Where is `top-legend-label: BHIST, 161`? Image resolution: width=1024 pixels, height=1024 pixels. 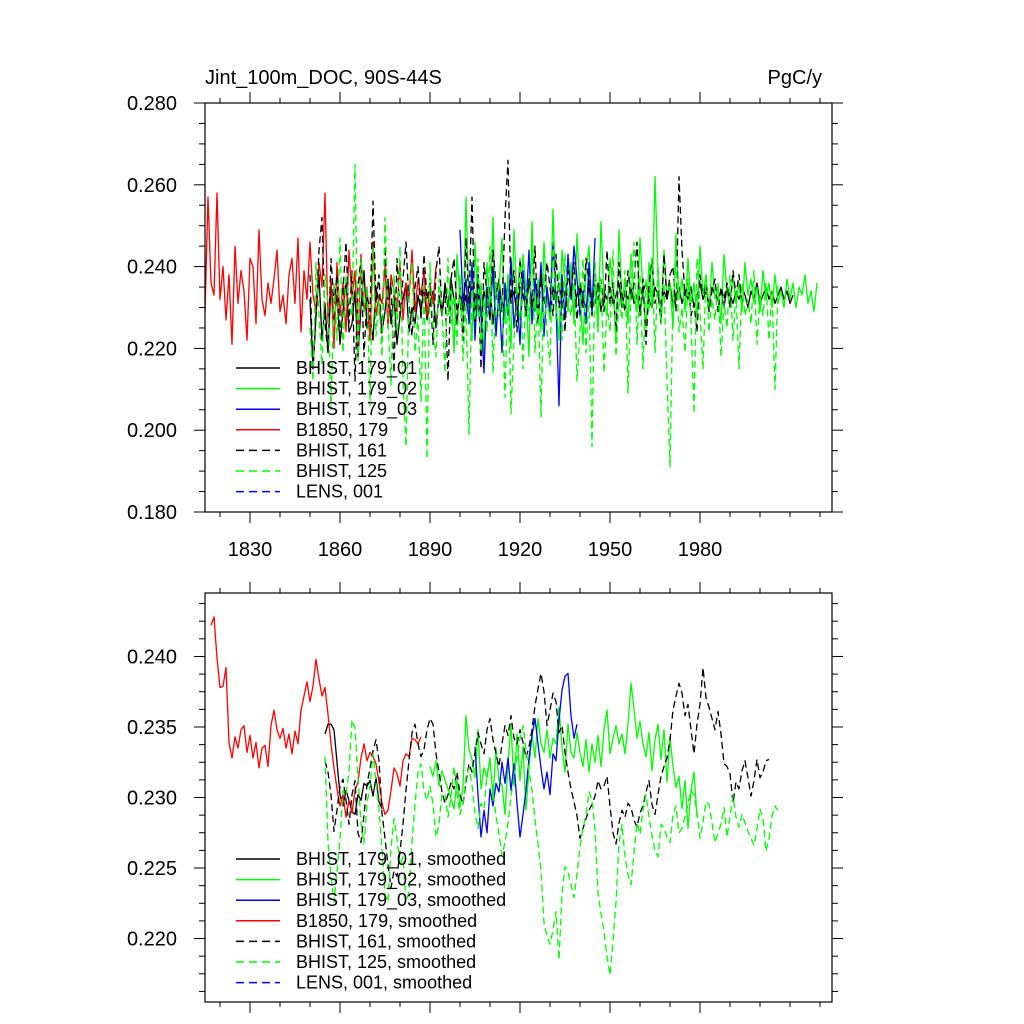 top-legend-label: BHIST, 161 is located at coordinates (341, 450).